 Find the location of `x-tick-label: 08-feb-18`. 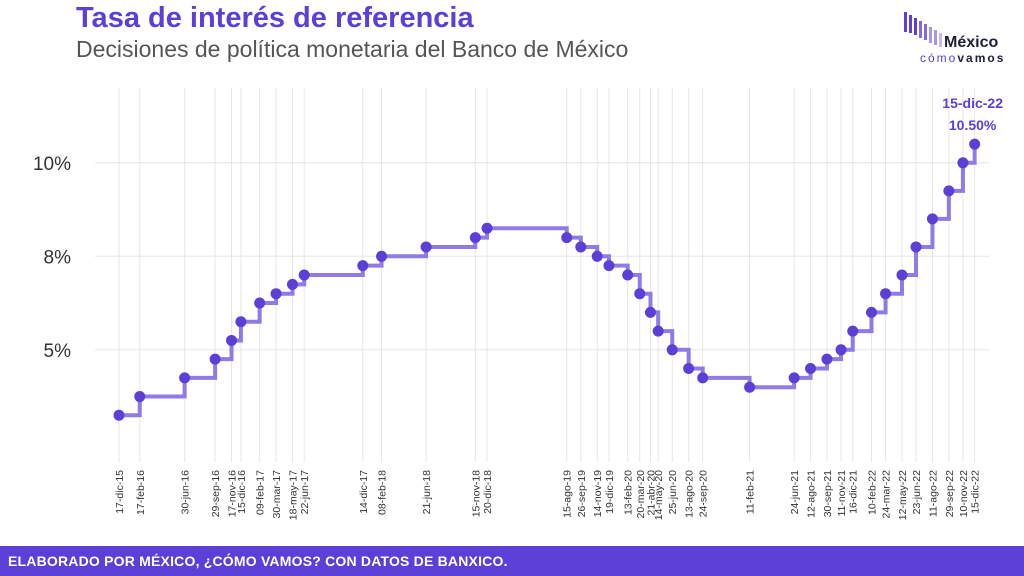

x-tick-label: 08-feb-18 is located at coordinates (383, 492).